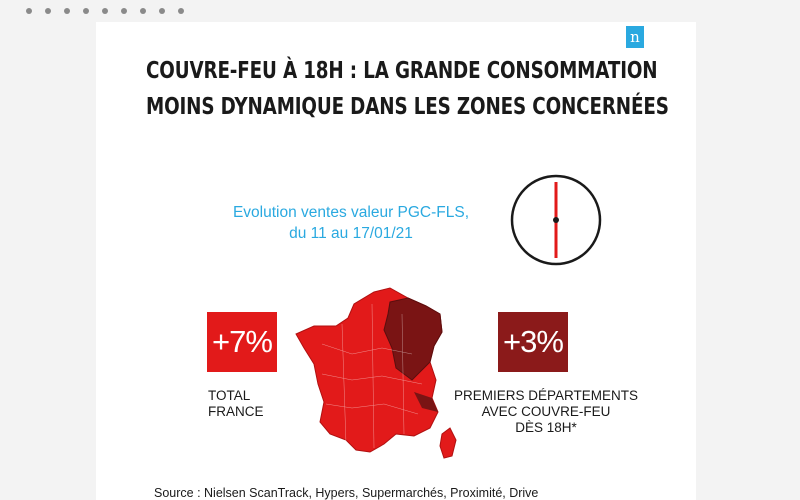 Image resolution: width=800 pixels, height=500 pixels. What do you see at coordinates (533, 342) in the screenshot?
I see `curfew-departments-badge: +3%` at bounding box center [533, 342].